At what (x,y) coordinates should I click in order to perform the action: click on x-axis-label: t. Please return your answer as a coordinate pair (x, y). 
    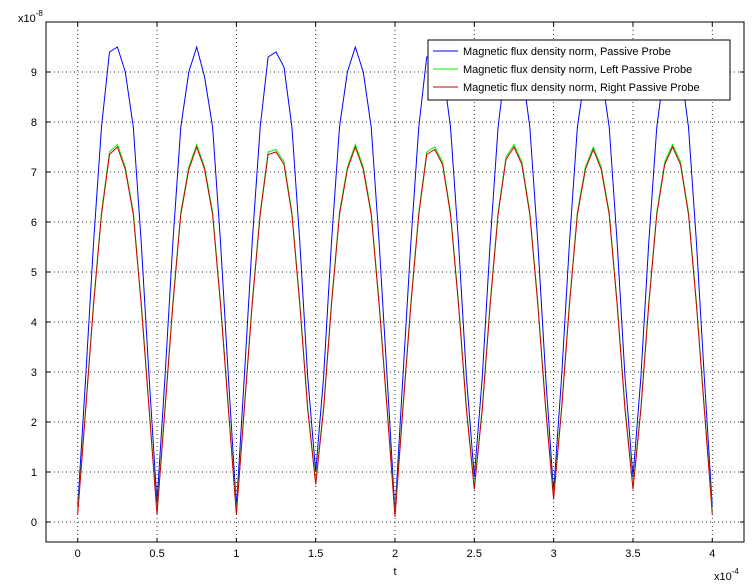
    Looking at the image, I should click on (394, 572).